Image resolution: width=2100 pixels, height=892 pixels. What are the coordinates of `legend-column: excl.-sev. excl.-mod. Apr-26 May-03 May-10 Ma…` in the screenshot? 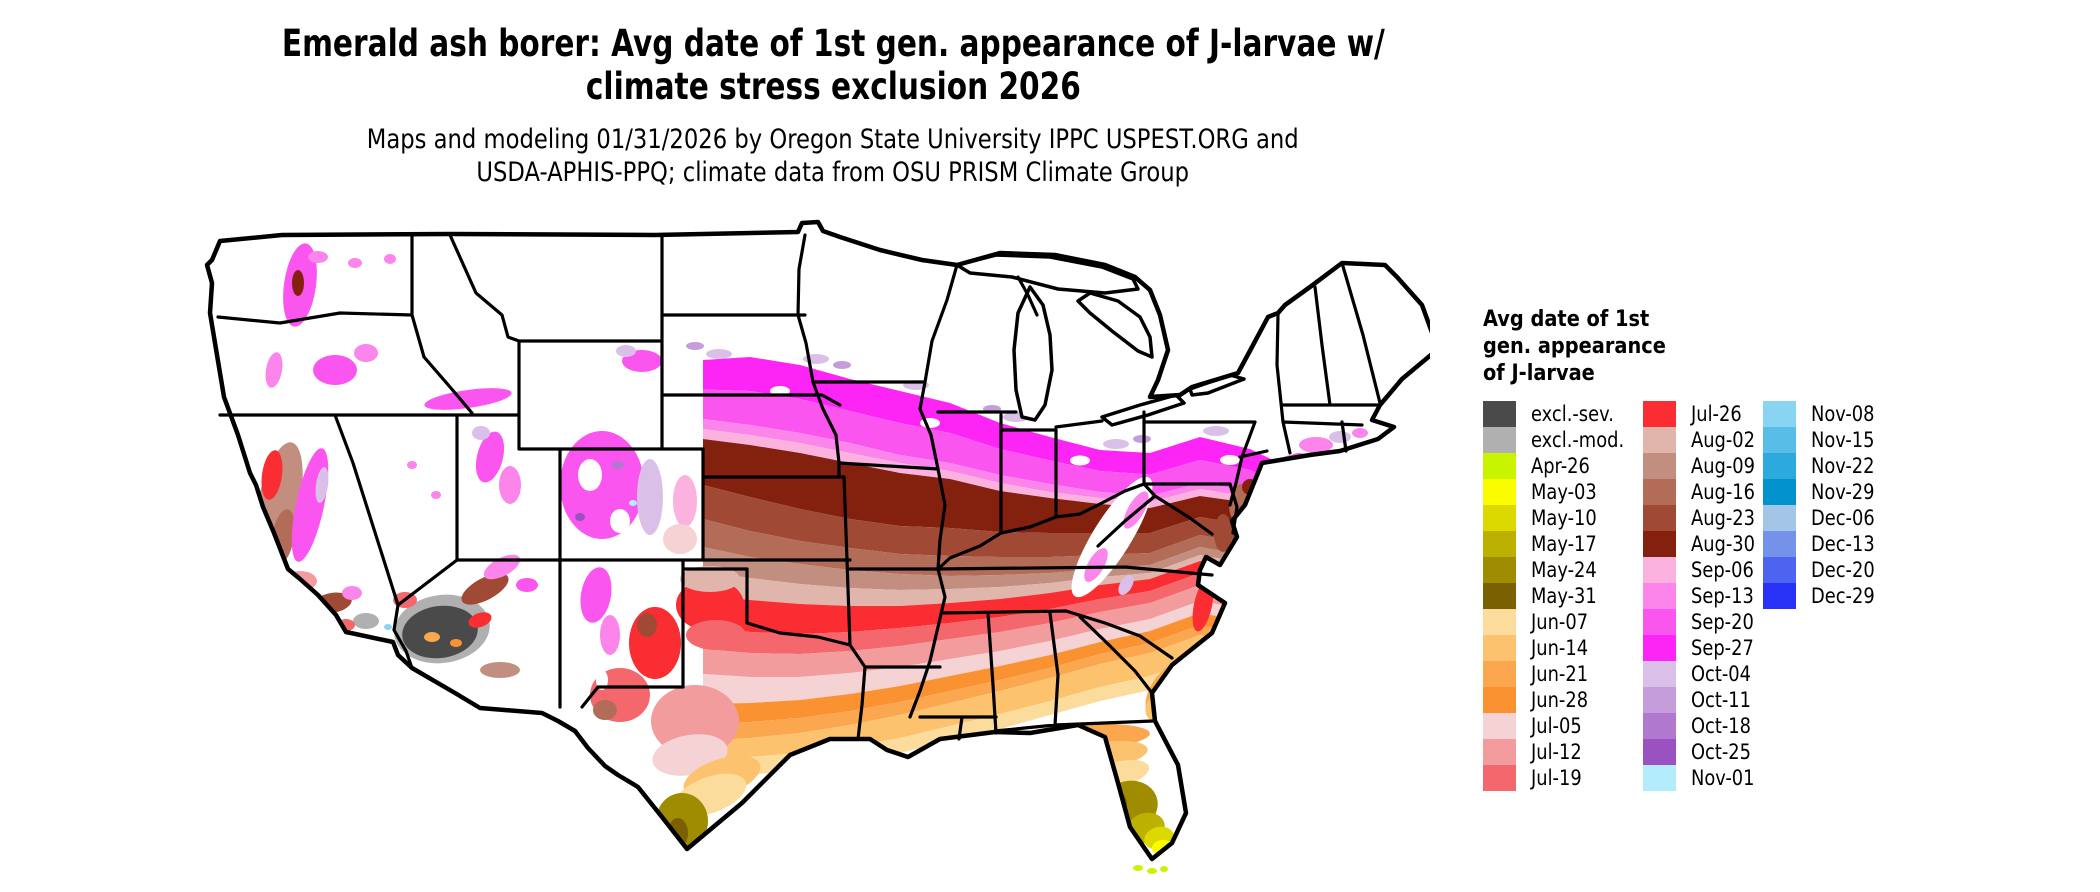 It's located at (1563, 596).